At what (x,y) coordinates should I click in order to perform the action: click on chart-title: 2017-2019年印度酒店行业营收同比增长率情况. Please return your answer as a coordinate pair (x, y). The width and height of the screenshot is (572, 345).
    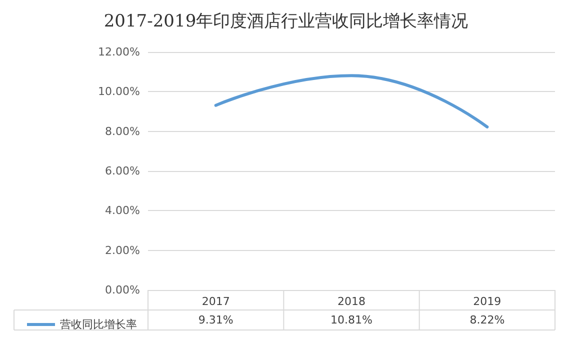
    Looking at the image, I should click on (286, 22).